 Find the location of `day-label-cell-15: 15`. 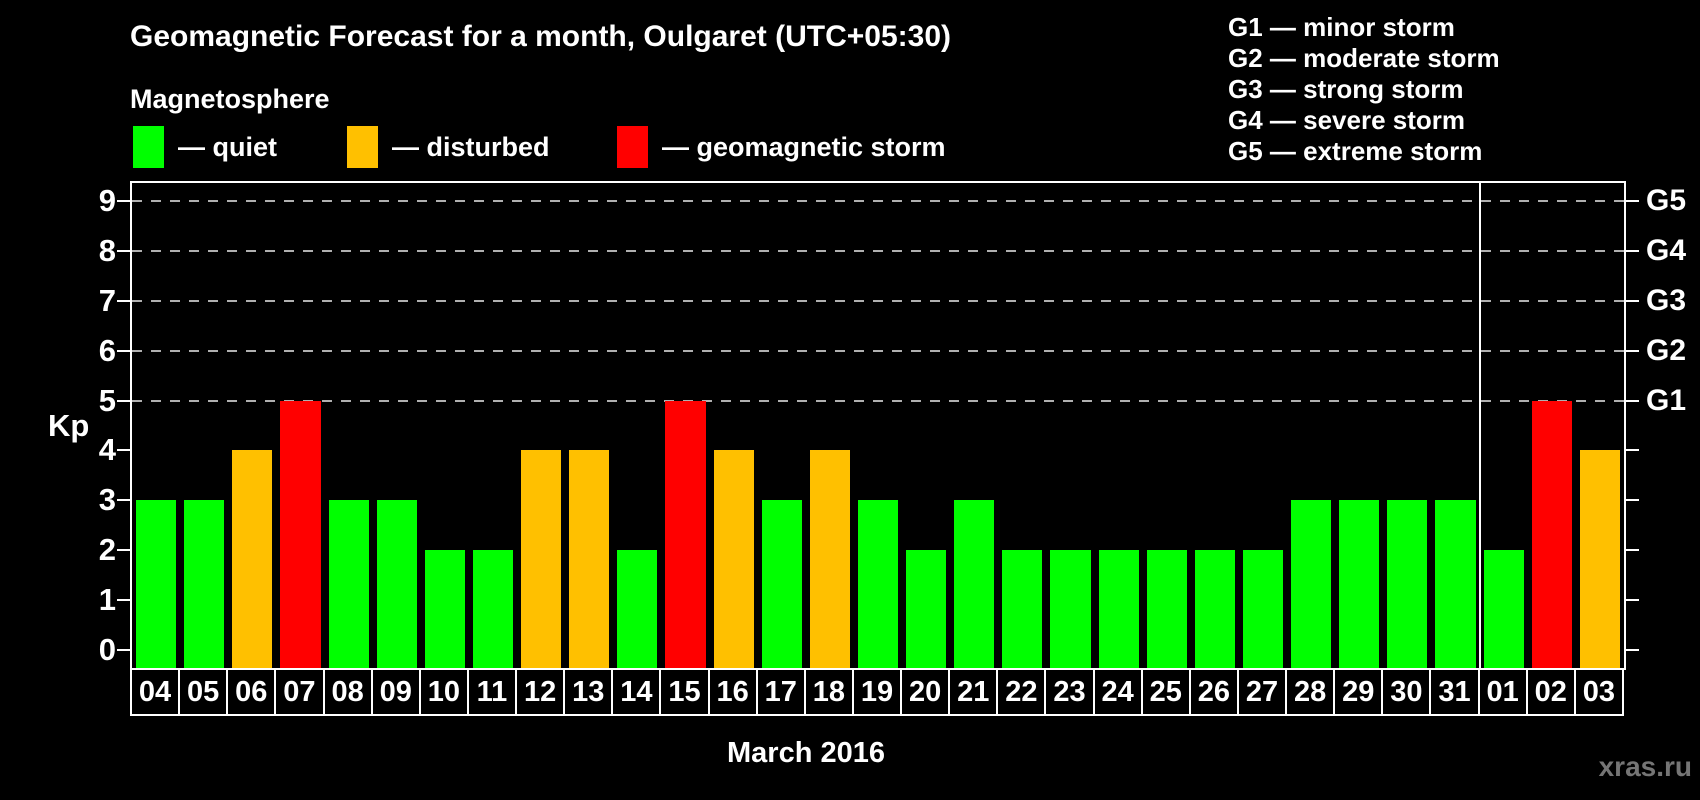

day-label-cell-15: 15 is located at coordinates (684, 692).